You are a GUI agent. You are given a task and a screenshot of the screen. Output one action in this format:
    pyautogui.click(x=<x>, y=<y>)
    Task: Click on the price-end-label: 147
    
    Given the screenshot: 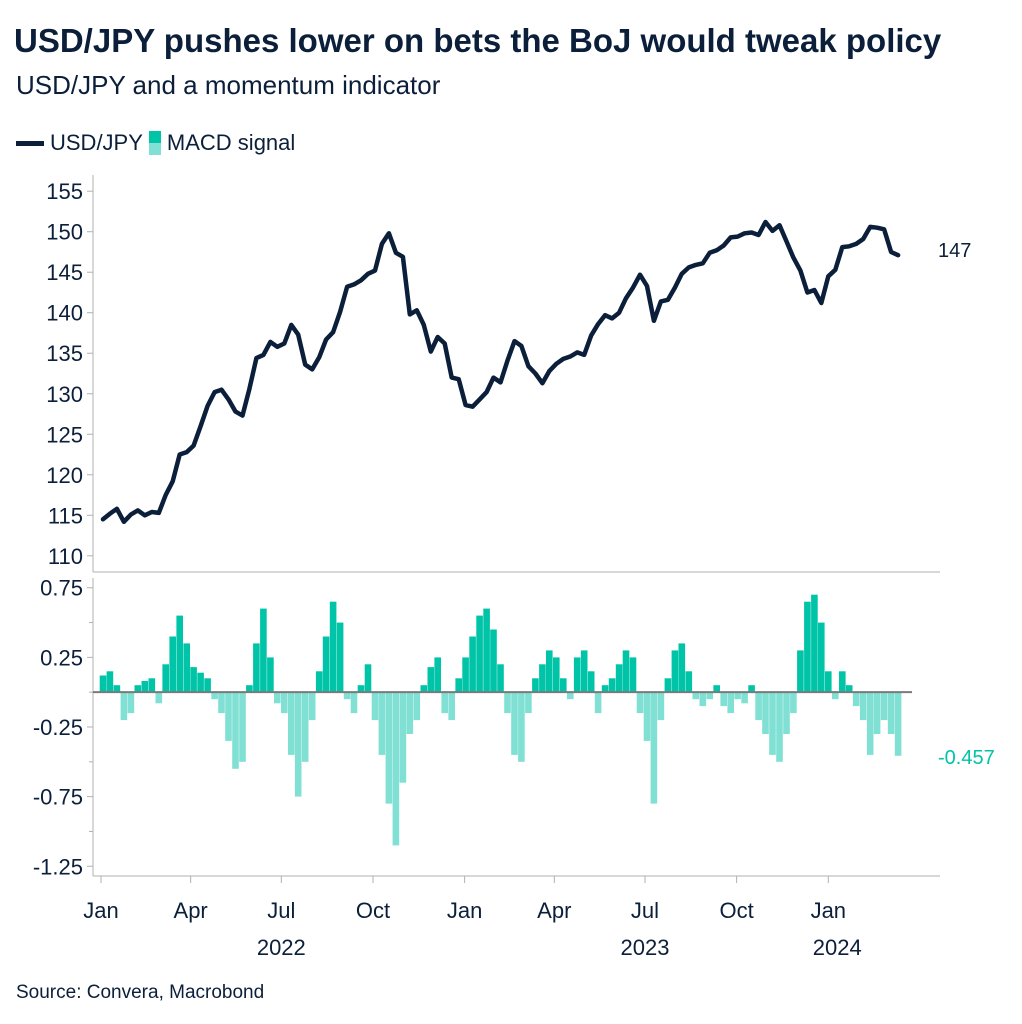 What is the action you would take?
    pyautogui.click(x=954, y=251)
    